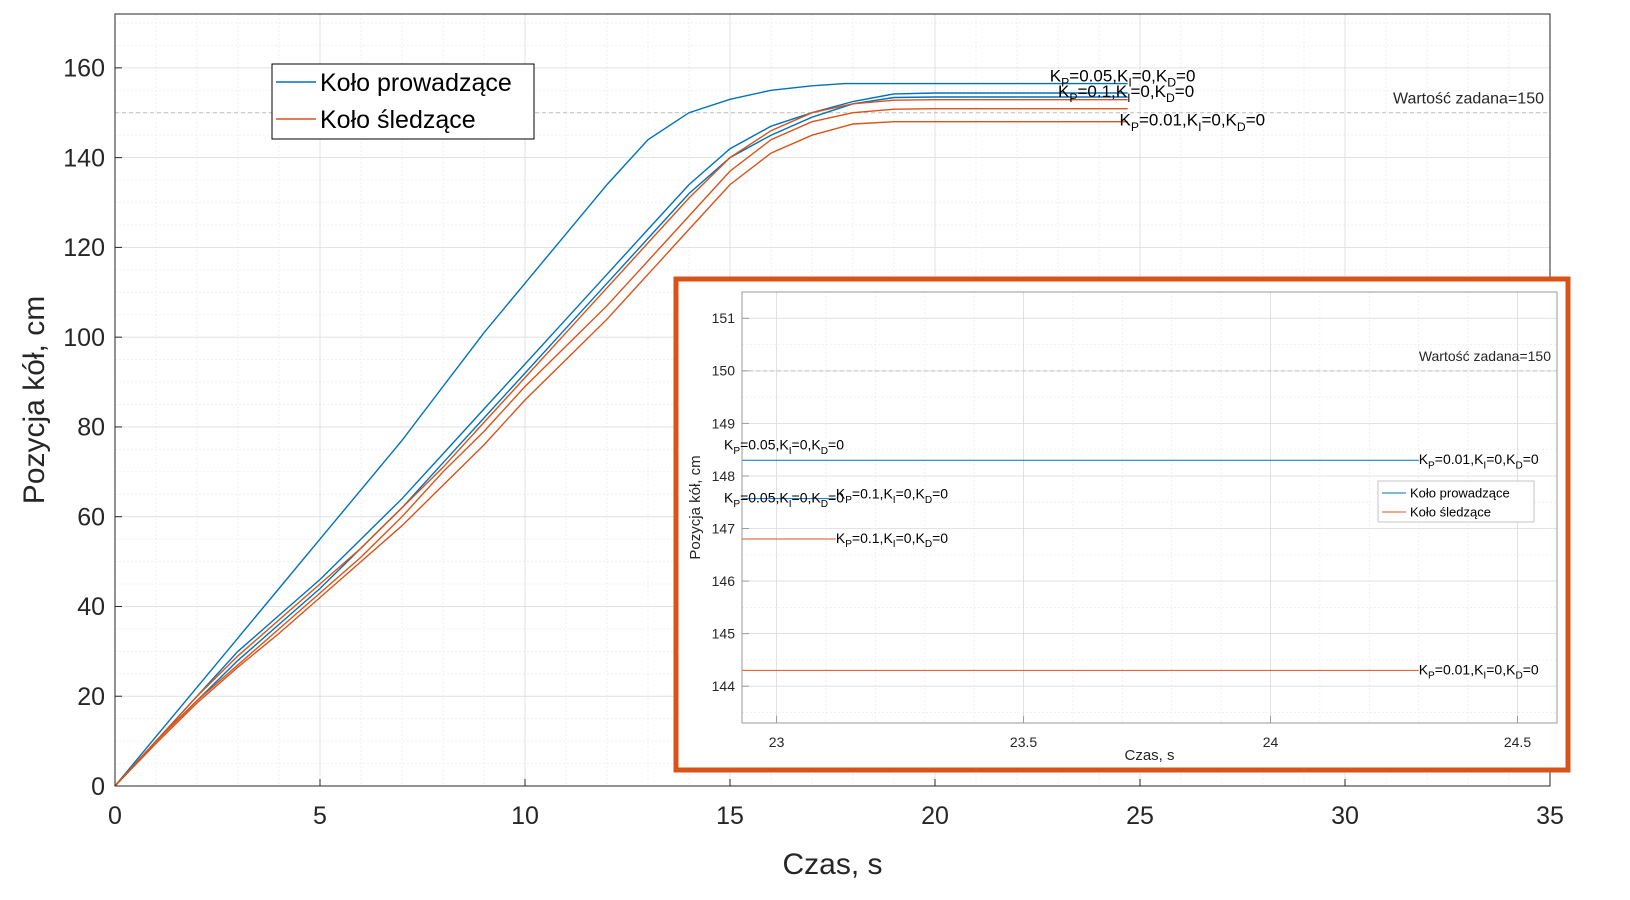 This screenshot has width=1630, height=900. I want to click on y-tick-label: 151, so click(724, 318).